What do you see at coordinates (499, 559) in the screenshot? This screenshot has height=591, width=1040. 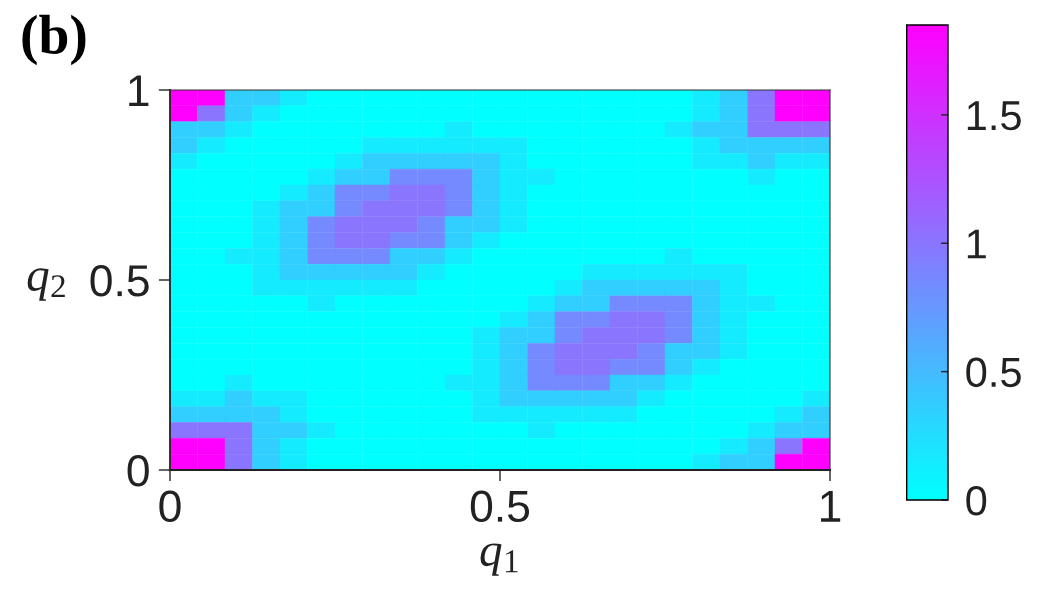 I see `x-axis-title: q$_{1}$` at bounding box center [499, 559].